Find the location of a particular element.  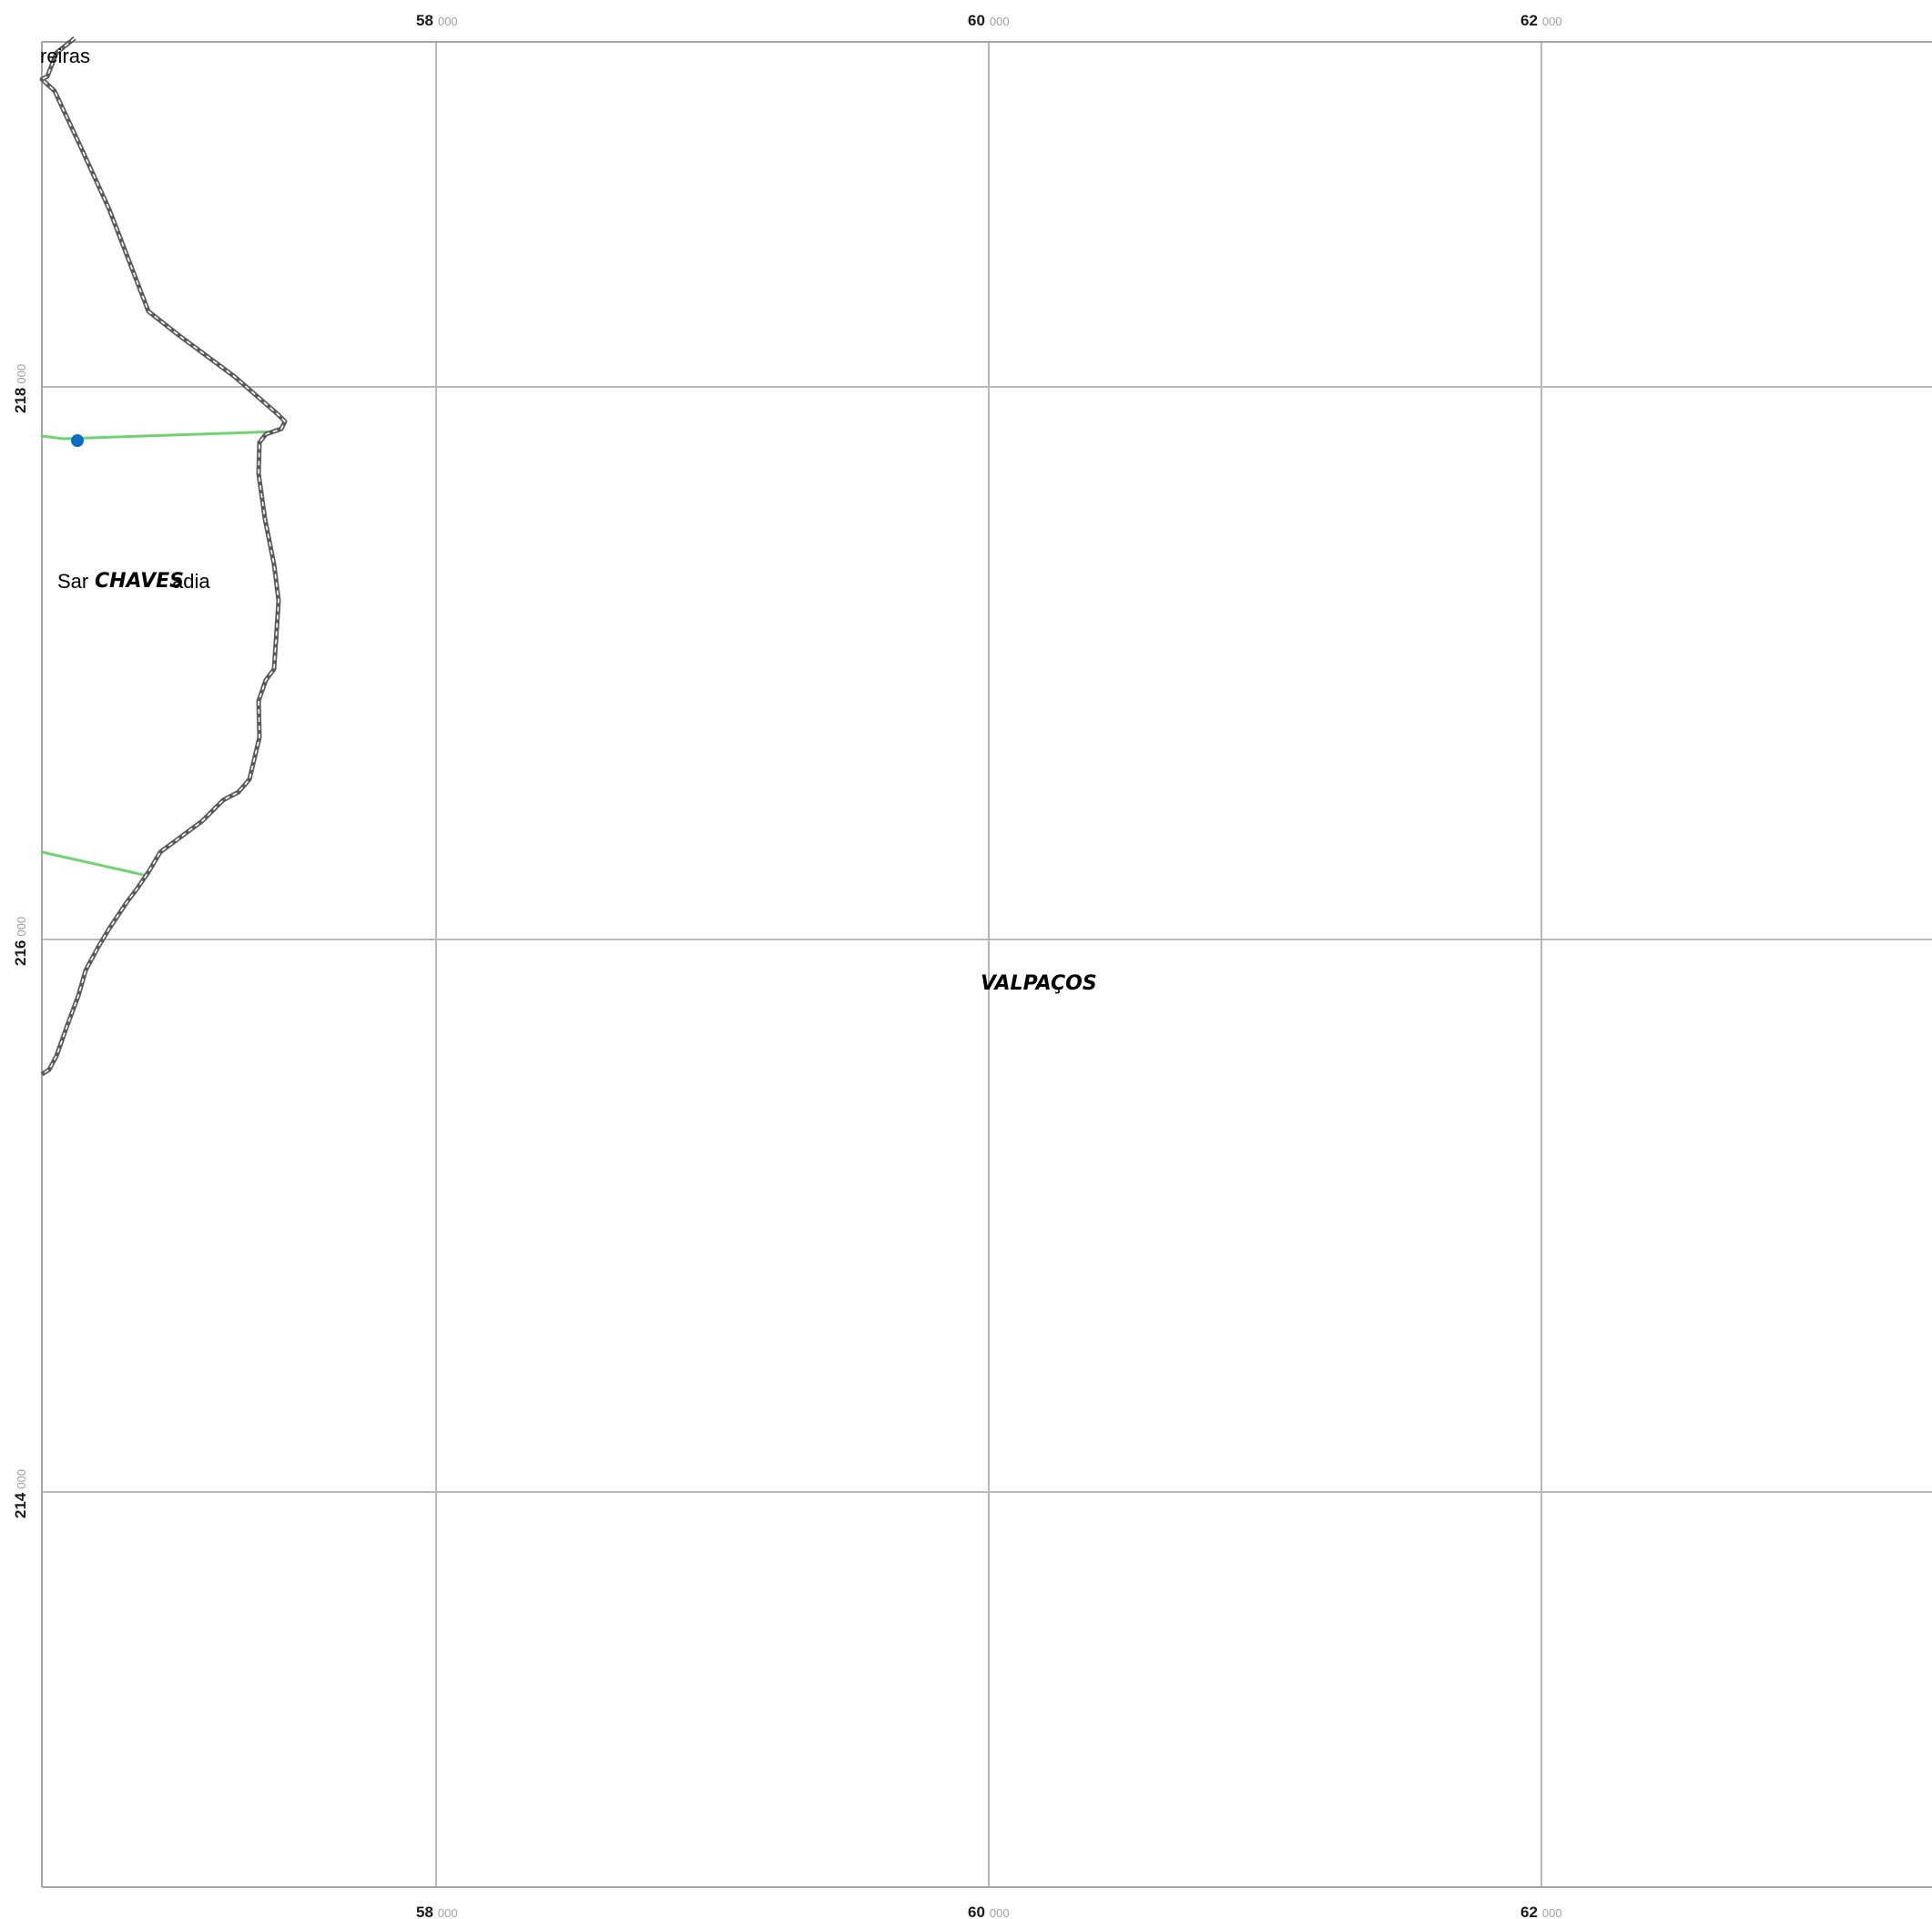

top-label-58: 58 000 is located at coordinates (437, 21).